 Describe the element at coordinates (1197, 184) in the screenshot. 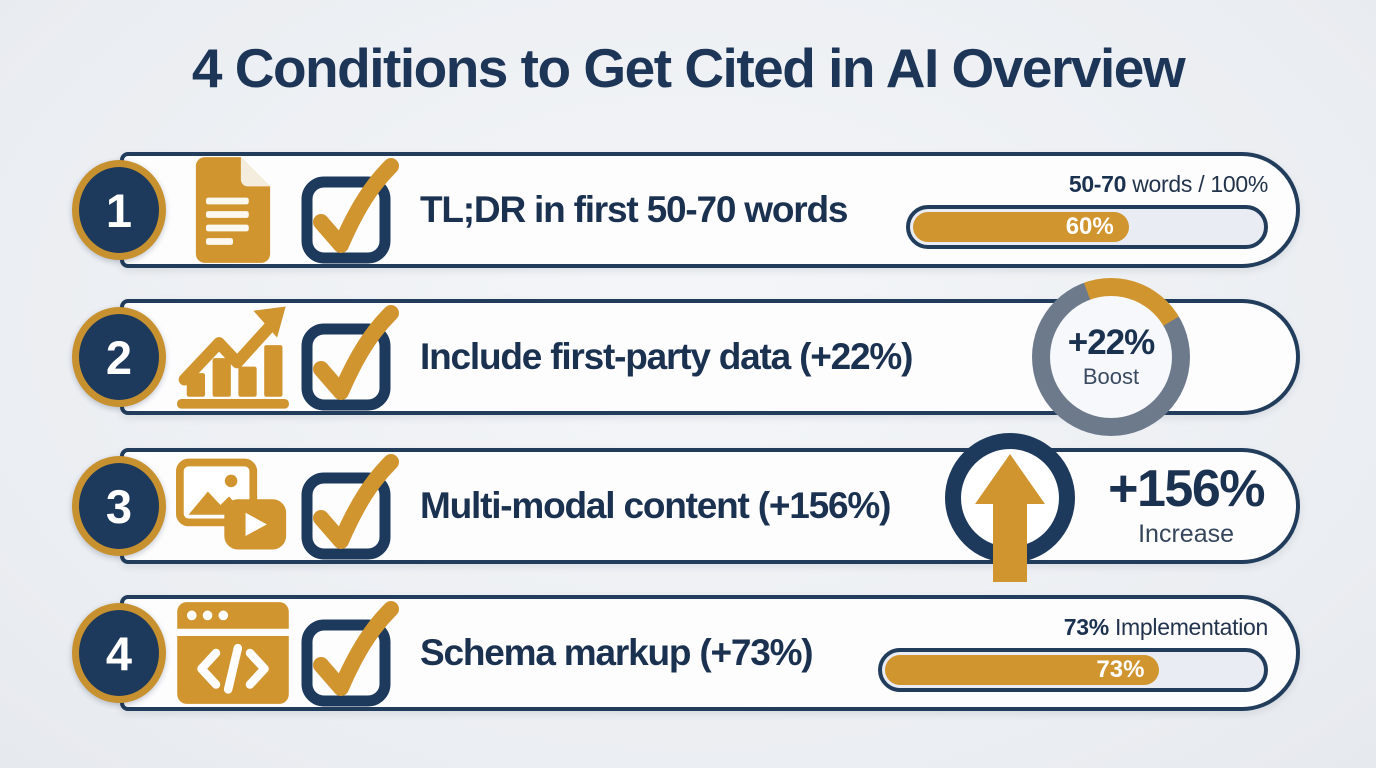

I see `progress-caption-rest: words / 100%` at that location.